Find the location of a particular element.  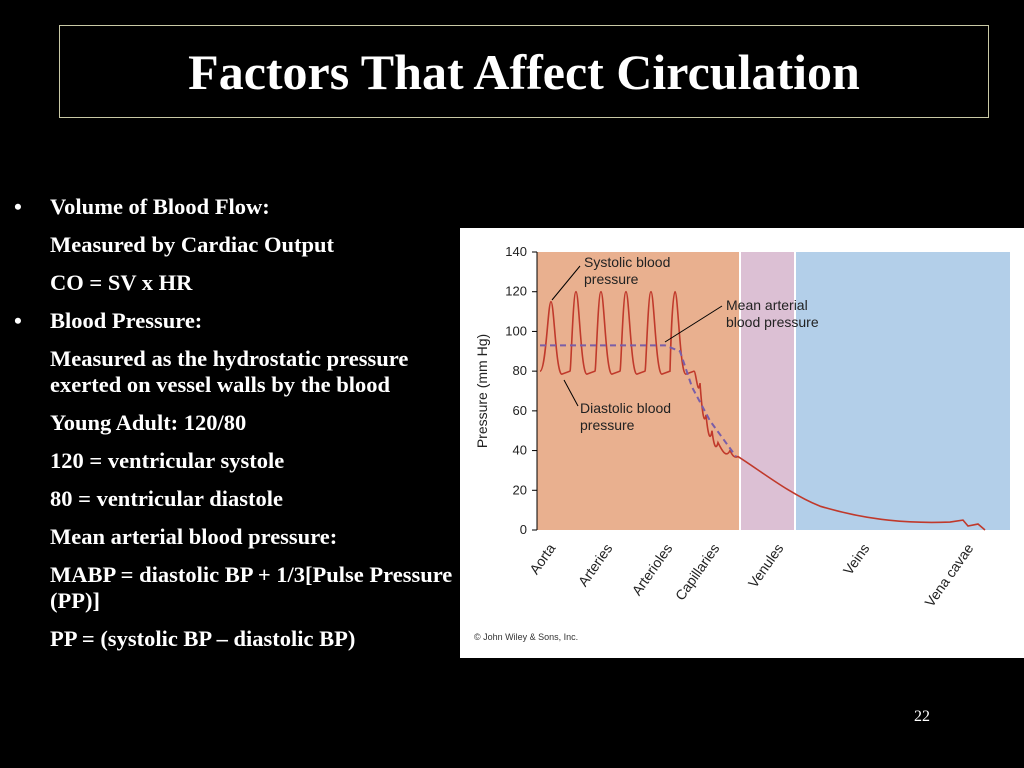

category-label: Arteries is located at coordinates (595, 565).